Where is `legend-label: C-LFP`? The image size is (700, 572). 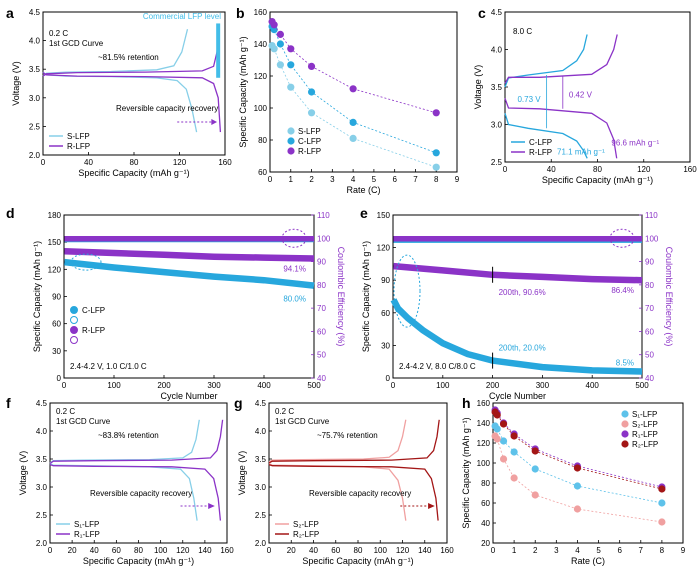
legend-label: C-LFP is located at coordinates (540, 142).